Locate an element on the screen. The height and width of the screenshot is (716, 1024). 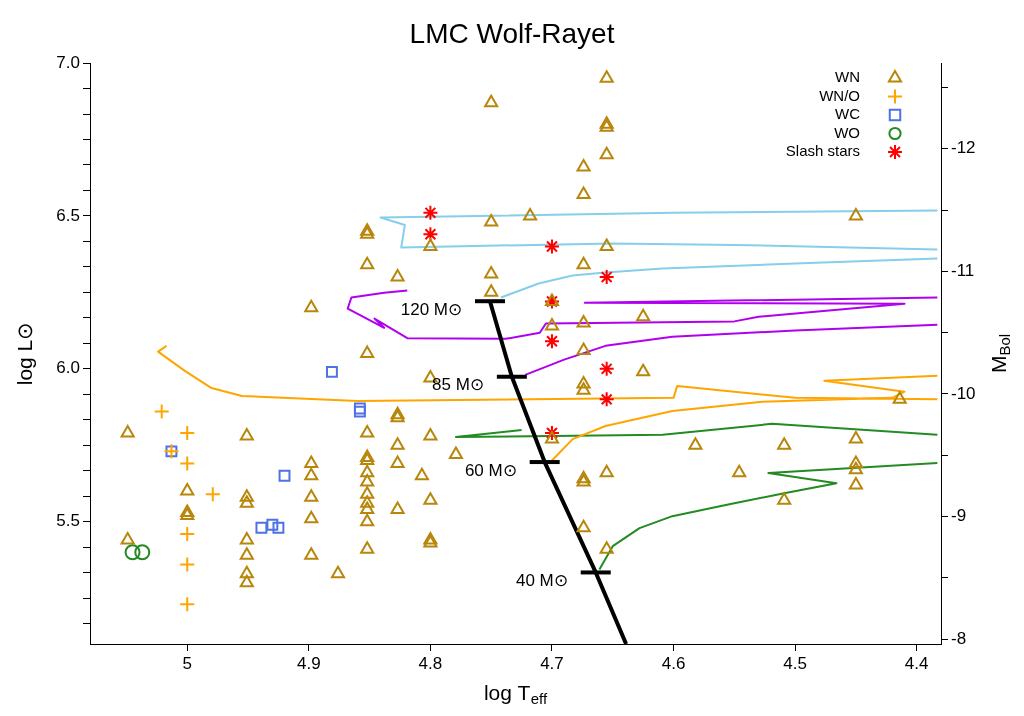
y2-tick-label: -10 is located at coordinates (963, 393).